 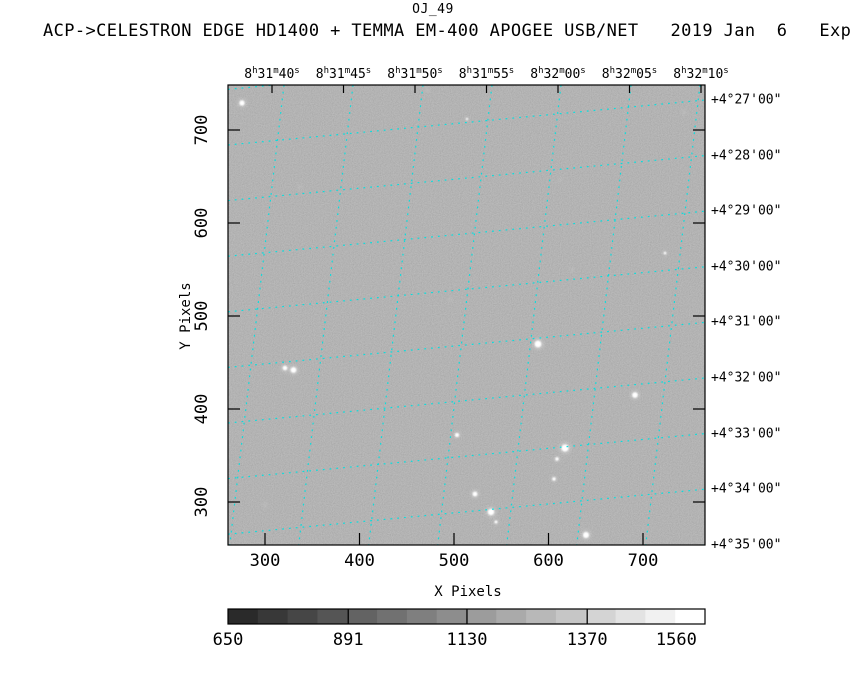 I want to click on colorbar-label: 1370, so click(x=587, y=640).